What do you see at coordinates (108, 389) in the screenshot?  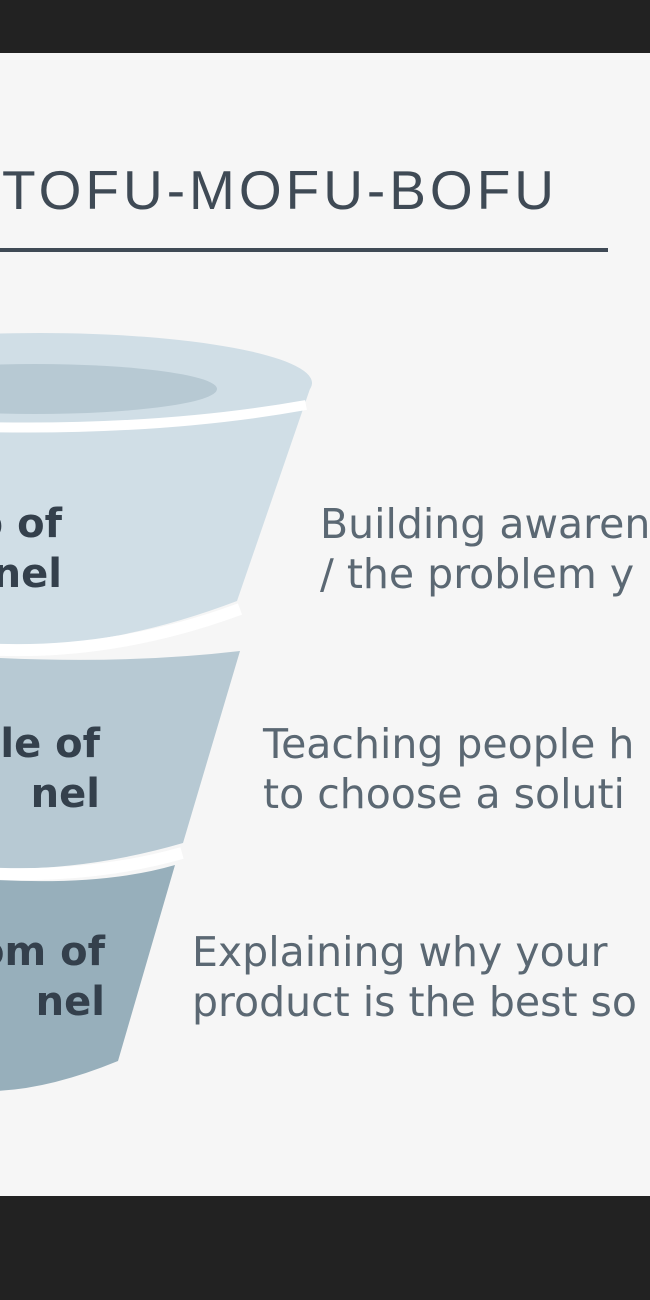 I see `funnel-rim-inner` at bounding box center [108, 389].